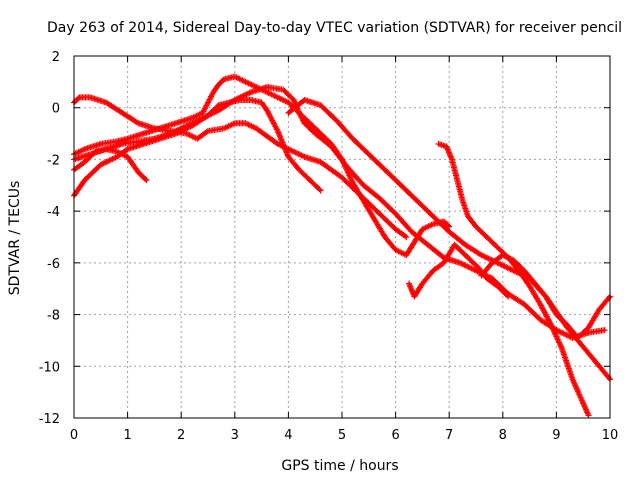 The height and width of the screenshot is (480, 640). What do you see at coordinates (49, 367) in the screenshot?
I see `y-tick-label: -10` at bounding box center [49, 367].